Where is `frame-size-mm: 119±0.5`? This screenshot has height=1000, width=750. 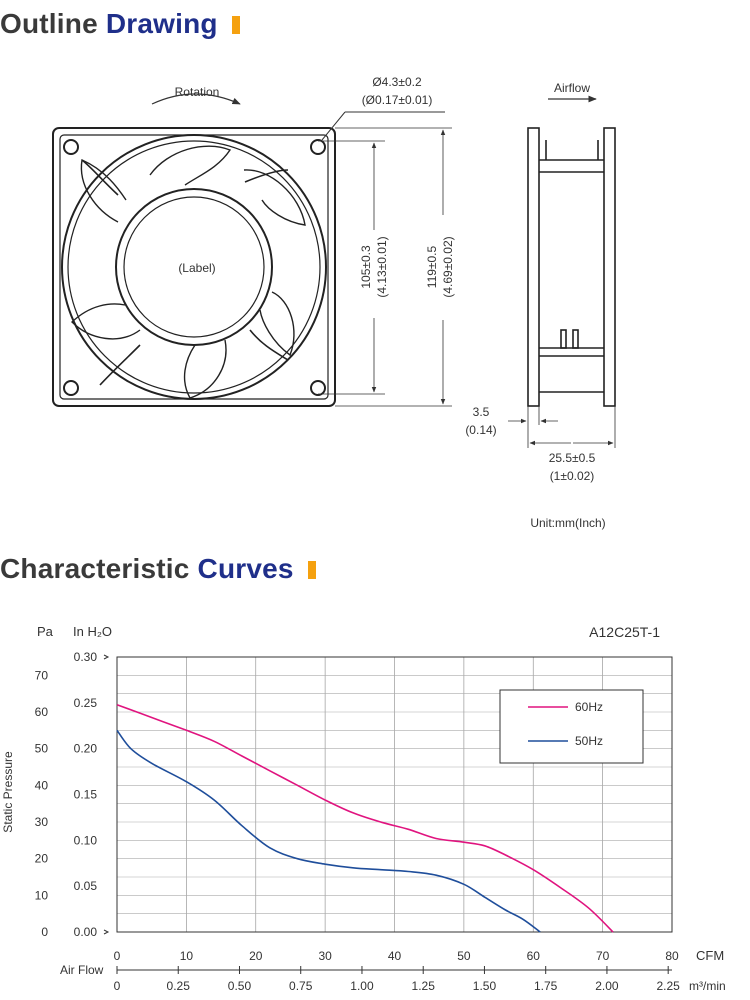 frame-size-mm: 119±0.5 is located at coordinates (432, 266).